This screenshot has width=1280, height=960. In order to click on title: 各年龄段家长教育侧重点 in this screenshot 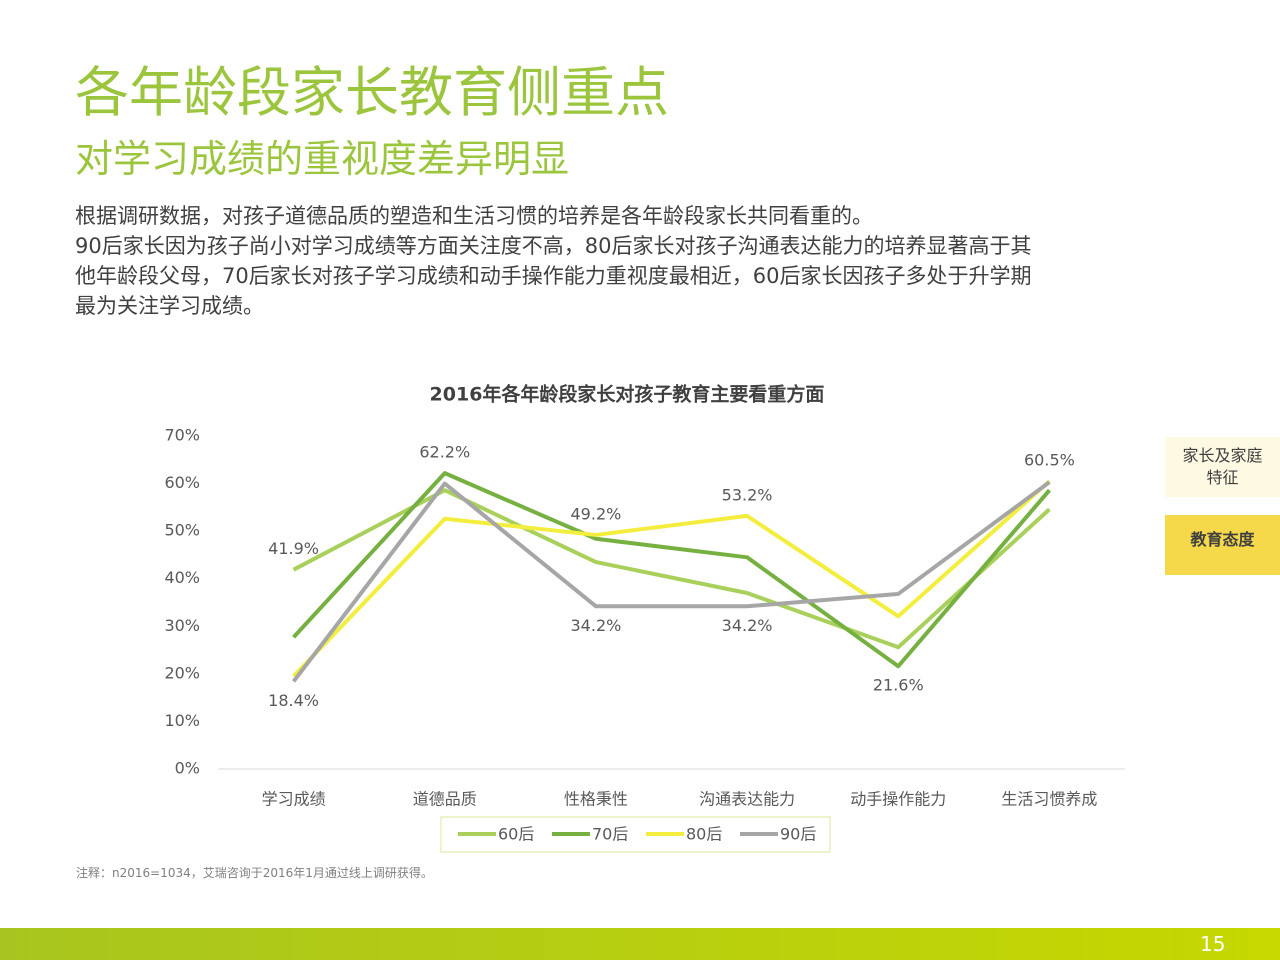, I will do `click(372, 92)`.